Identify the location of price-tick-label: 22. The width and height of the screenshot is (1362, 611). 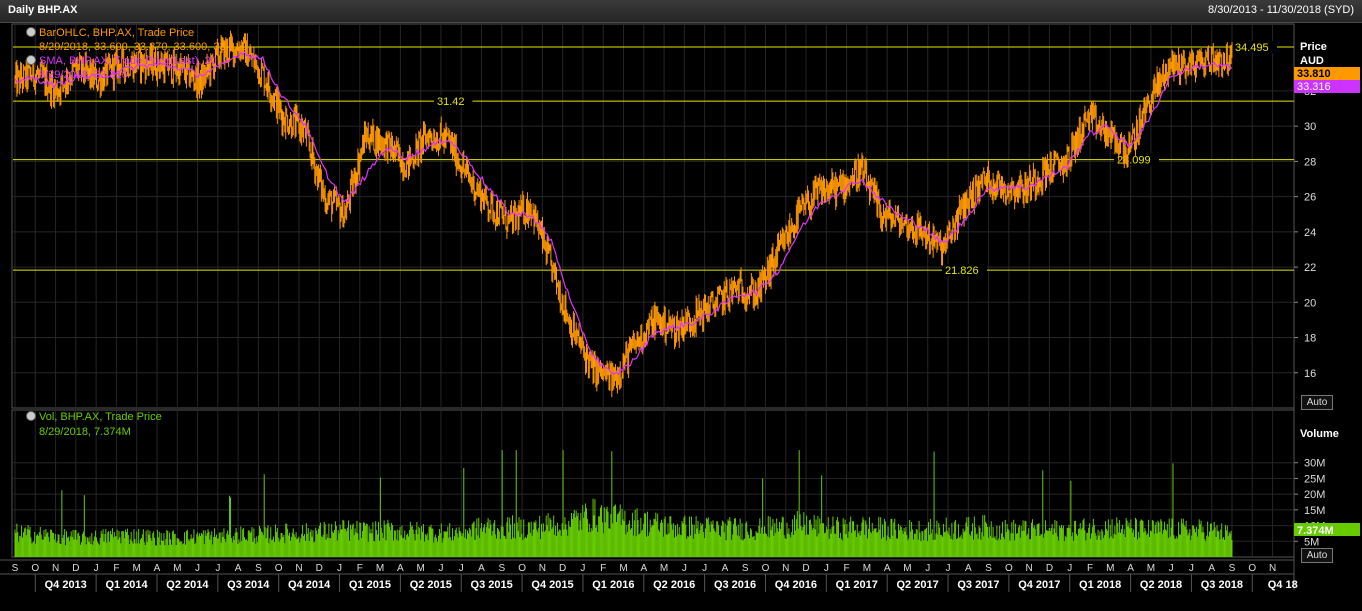
(1310, 268).